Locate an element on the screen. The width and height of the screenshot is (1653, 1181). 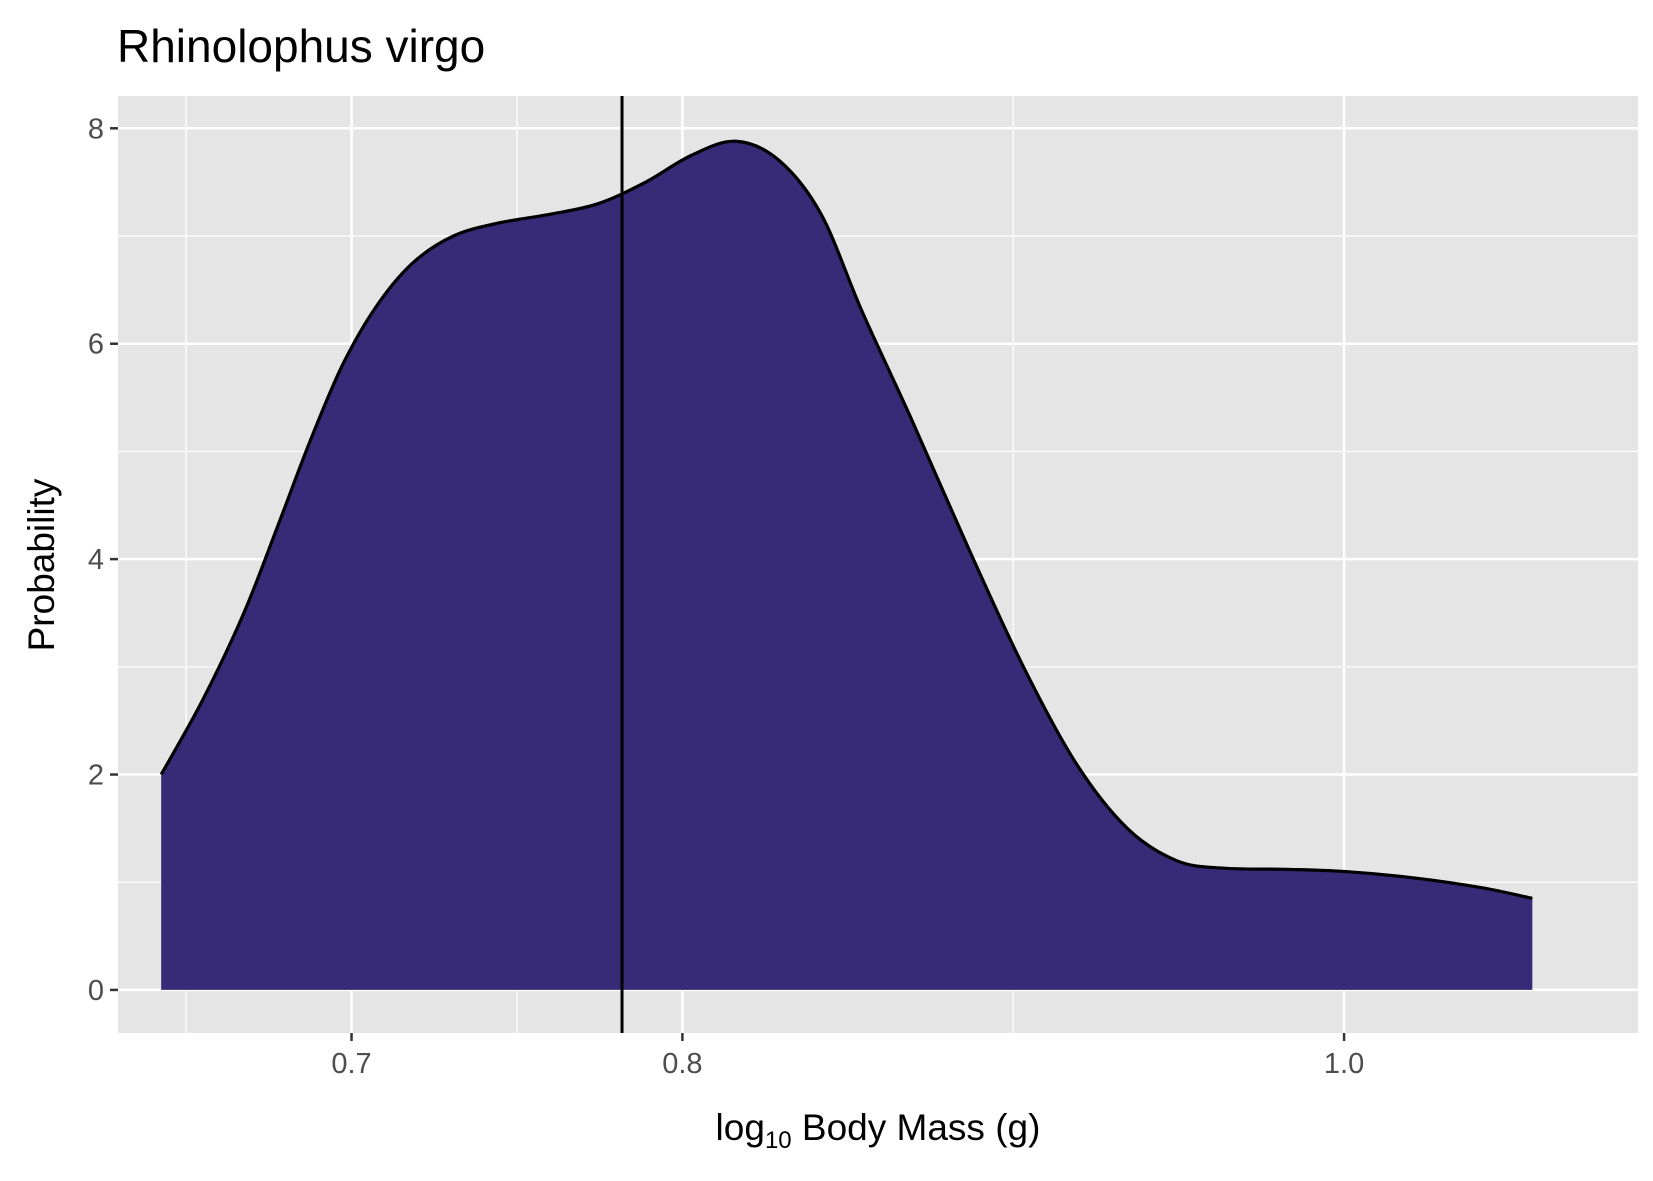
y-tick-label: 0 is located at coordinates (96, 991).